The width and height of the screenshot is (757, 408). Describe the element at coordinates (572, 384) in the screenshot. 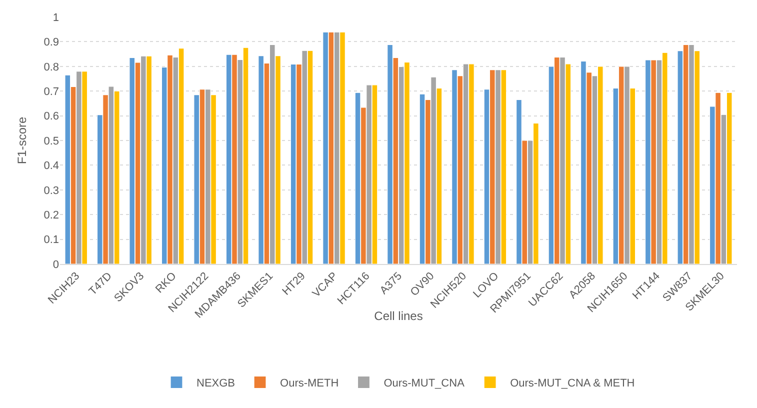

I see `legend-label: Ours-MUT_CNA & METH` at that location.